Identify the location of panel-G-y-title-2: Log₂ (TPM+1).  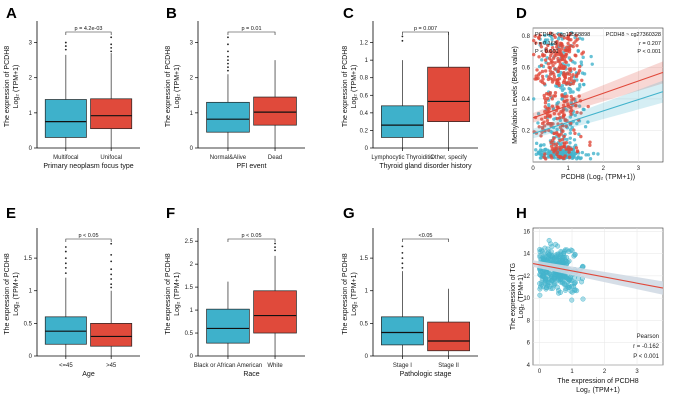
(354, 294).